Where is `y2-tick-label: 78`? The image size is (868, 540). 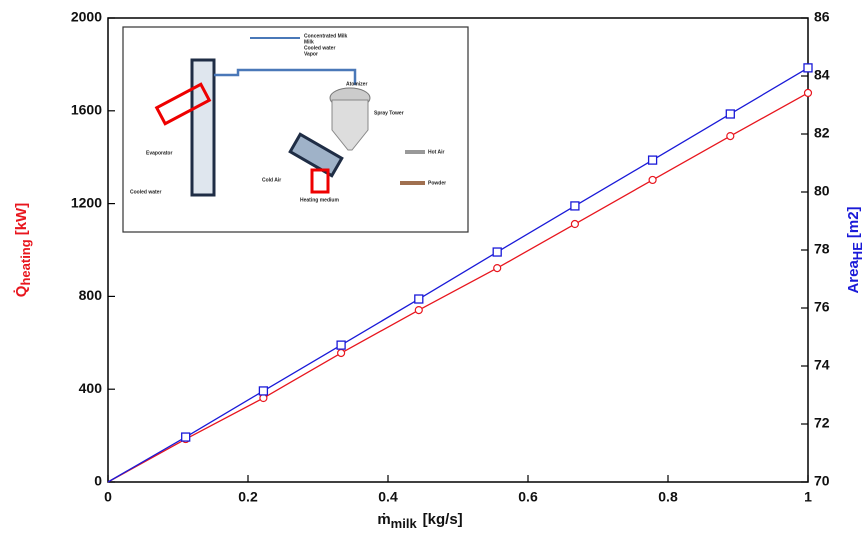
y2-tick-label: 78 is located at coordinates (822, 249).